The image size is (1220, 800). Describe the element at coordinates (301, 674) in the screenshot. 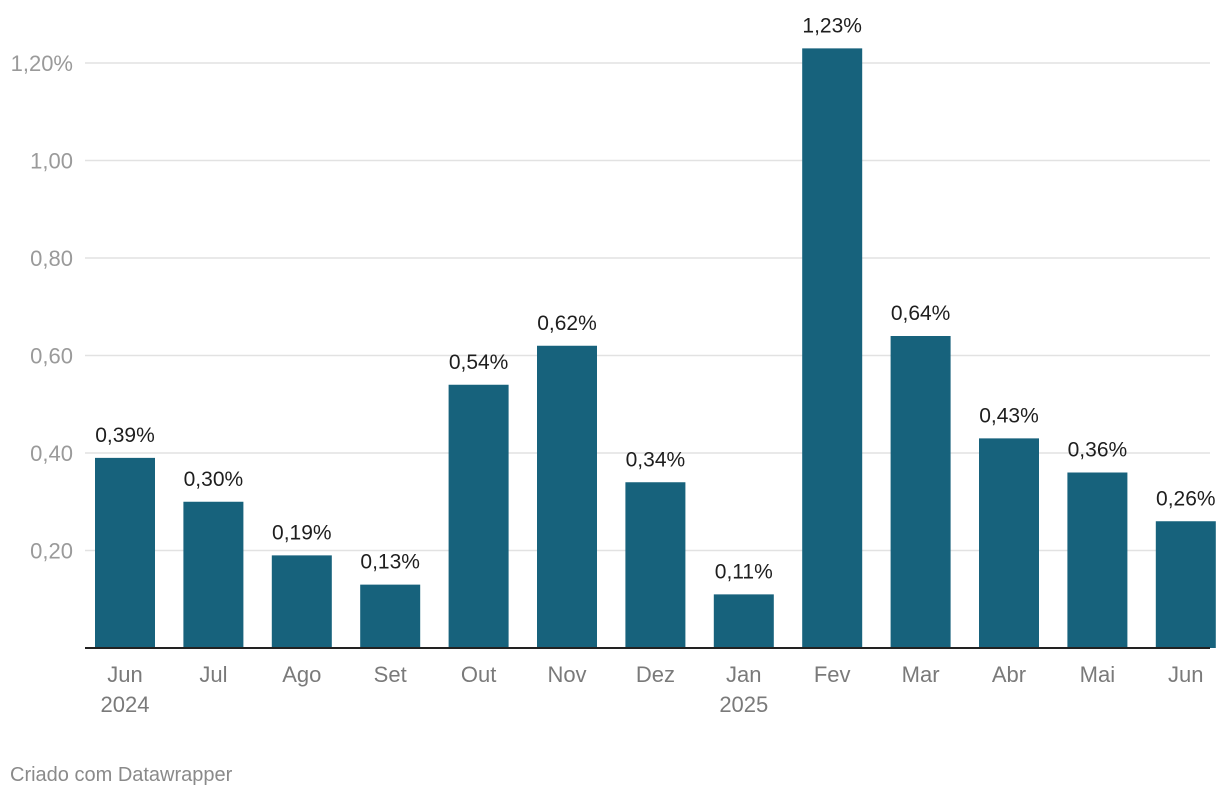

I see `x-category-label: Ago` at that location.